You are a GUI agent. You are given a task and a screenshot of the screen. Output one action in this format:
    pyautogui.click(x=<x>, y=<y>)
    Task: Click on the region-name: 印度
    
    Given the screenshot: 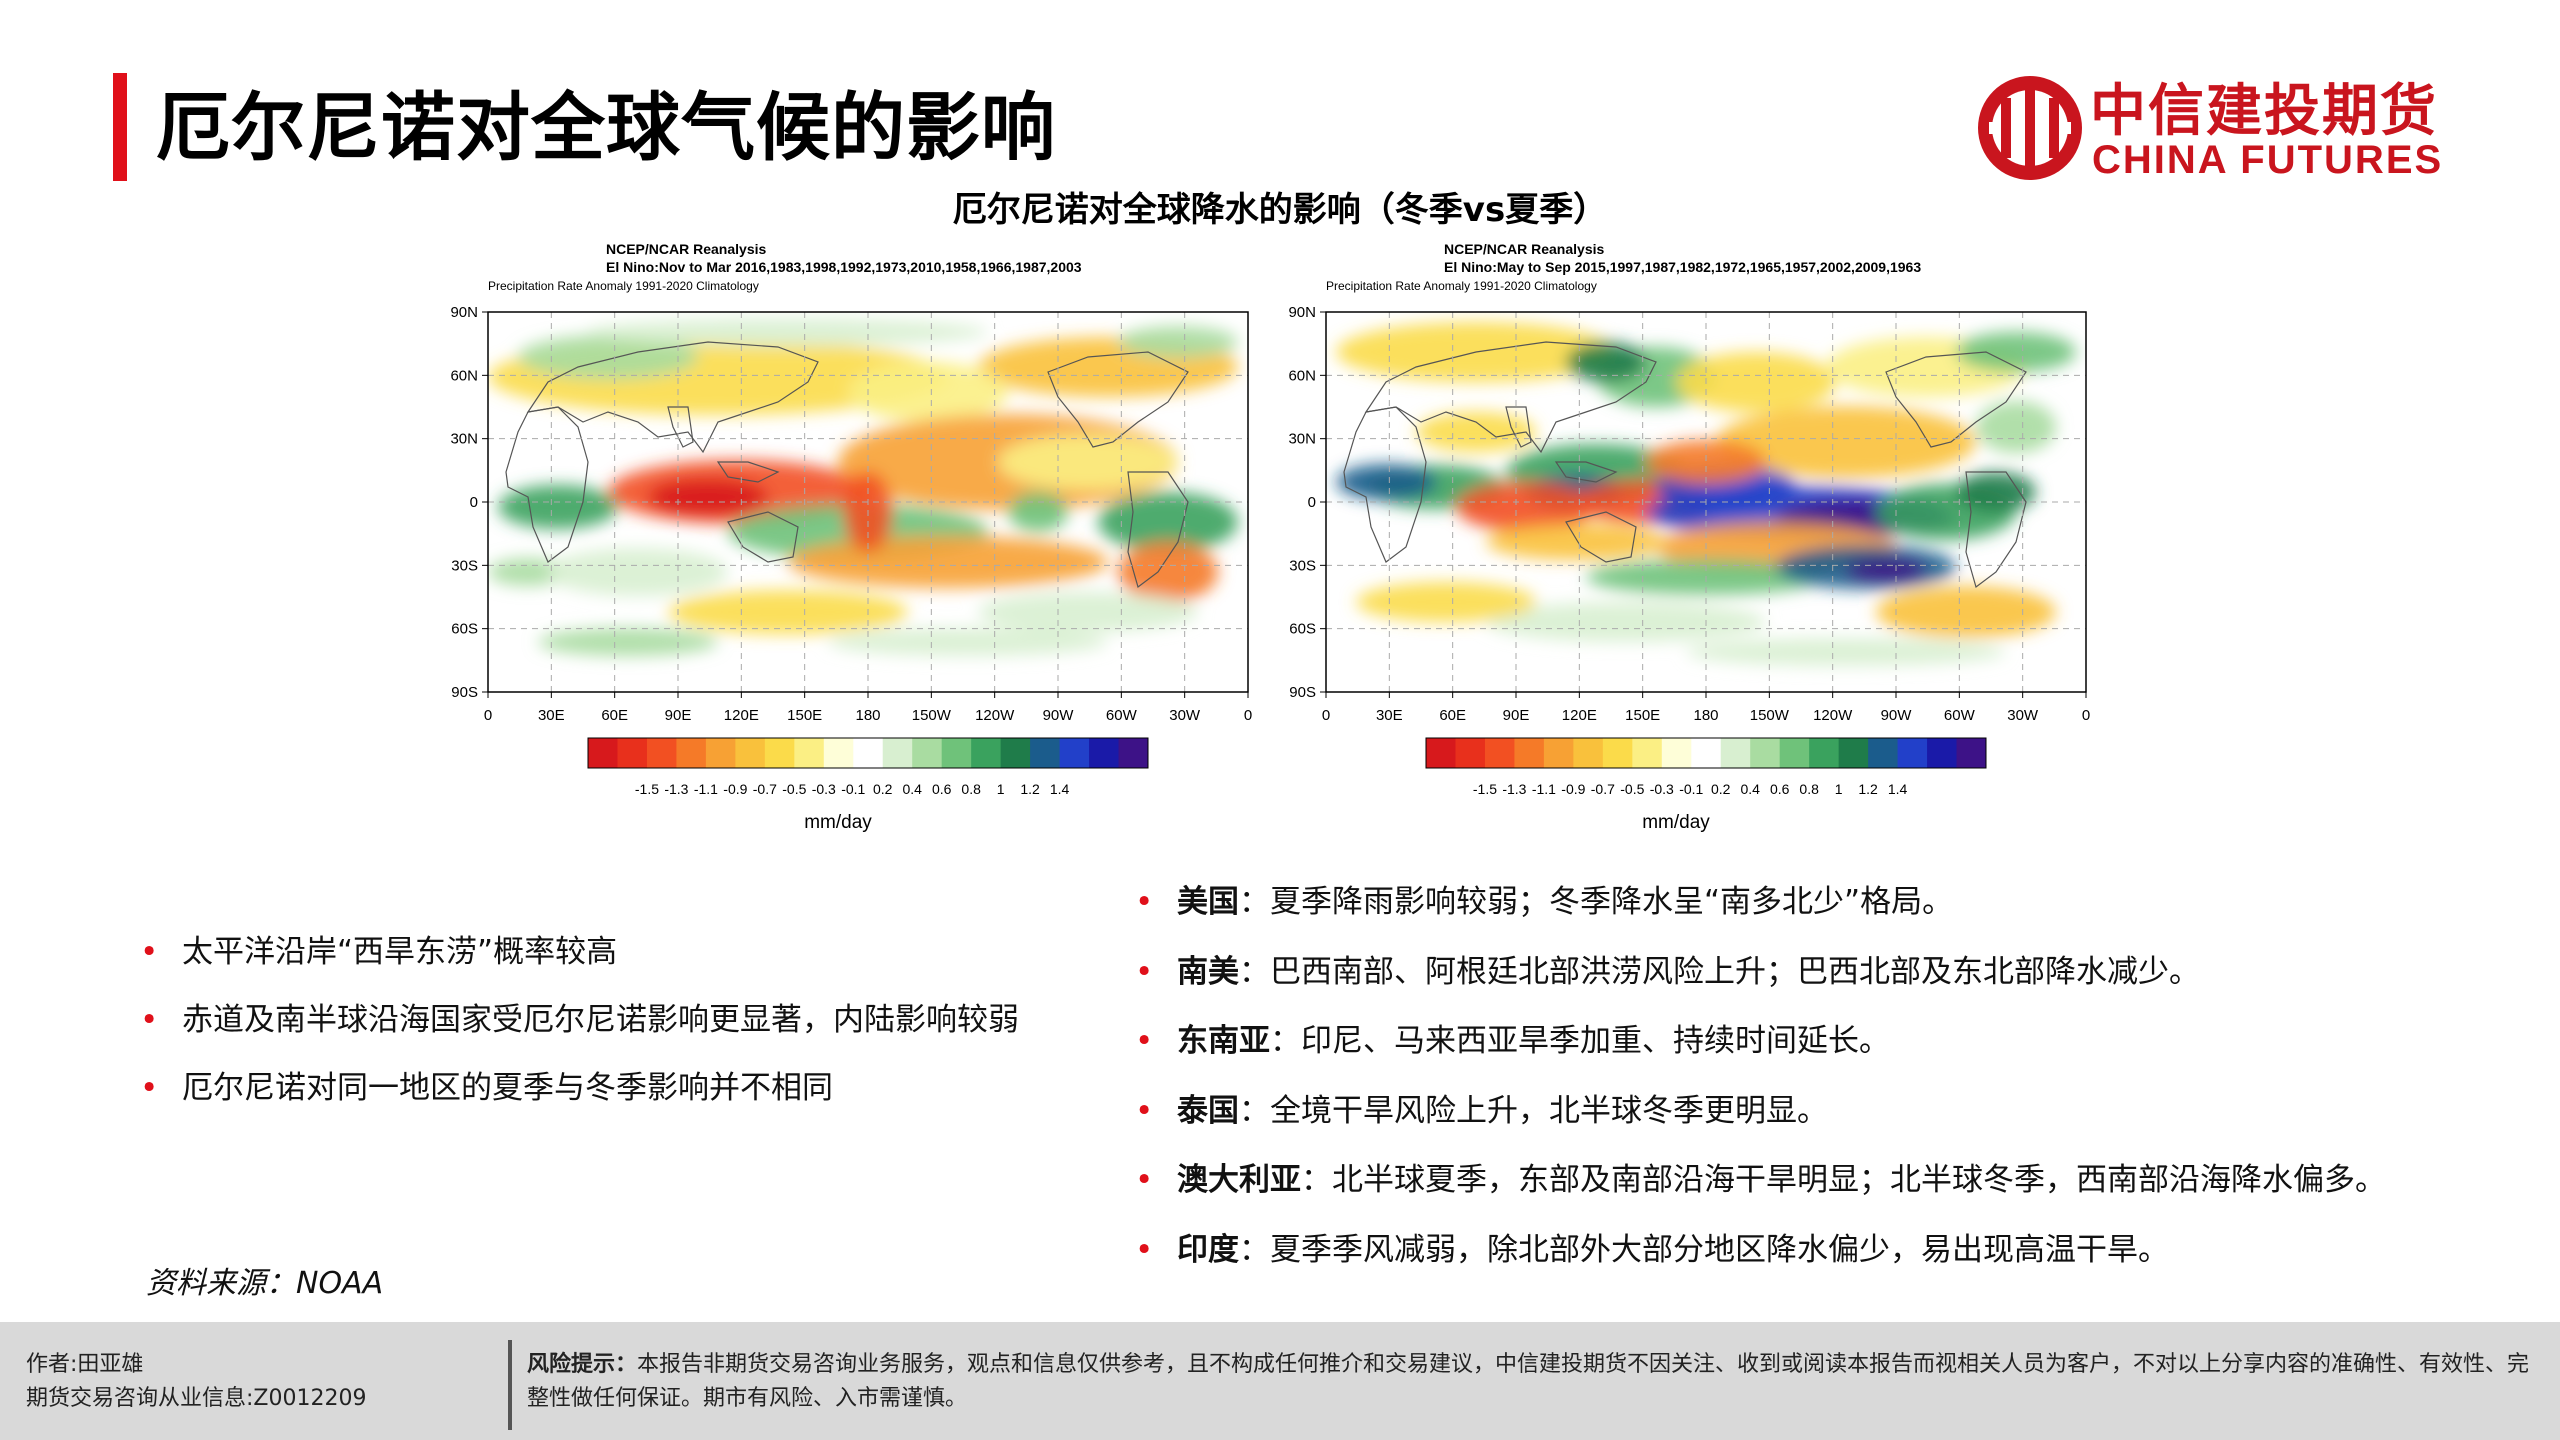 What is the action you would take?
    pyautogui.click(x=1208, y=1249)
    